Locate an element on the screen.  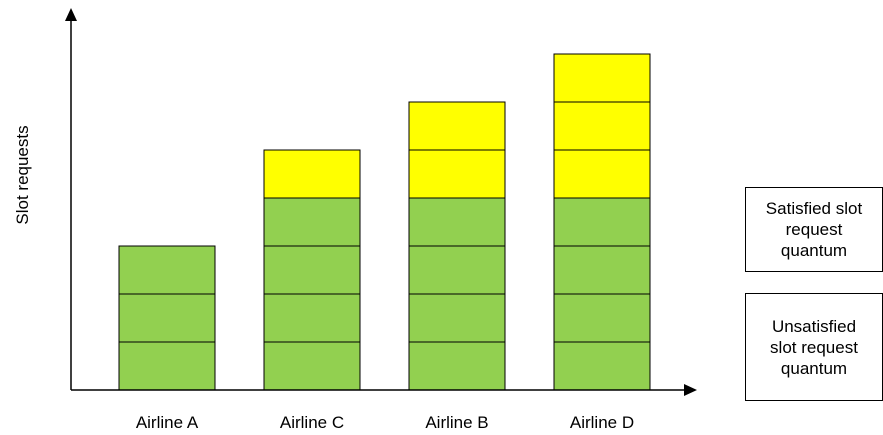
legend-unsatisfied-line-2: slot request is located at coordinates (814, 347).